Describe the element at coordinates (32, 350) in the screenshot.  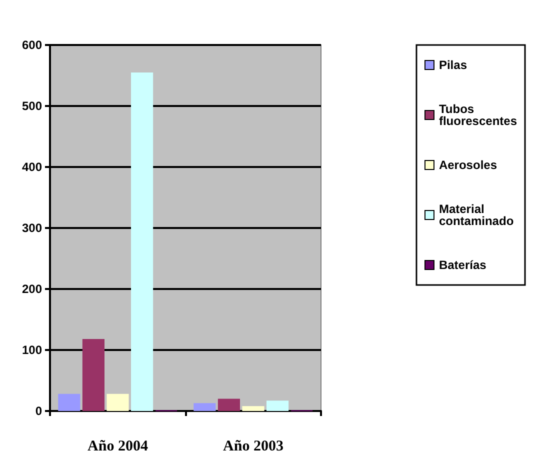
I see `y-tick-label: 100` at that location.